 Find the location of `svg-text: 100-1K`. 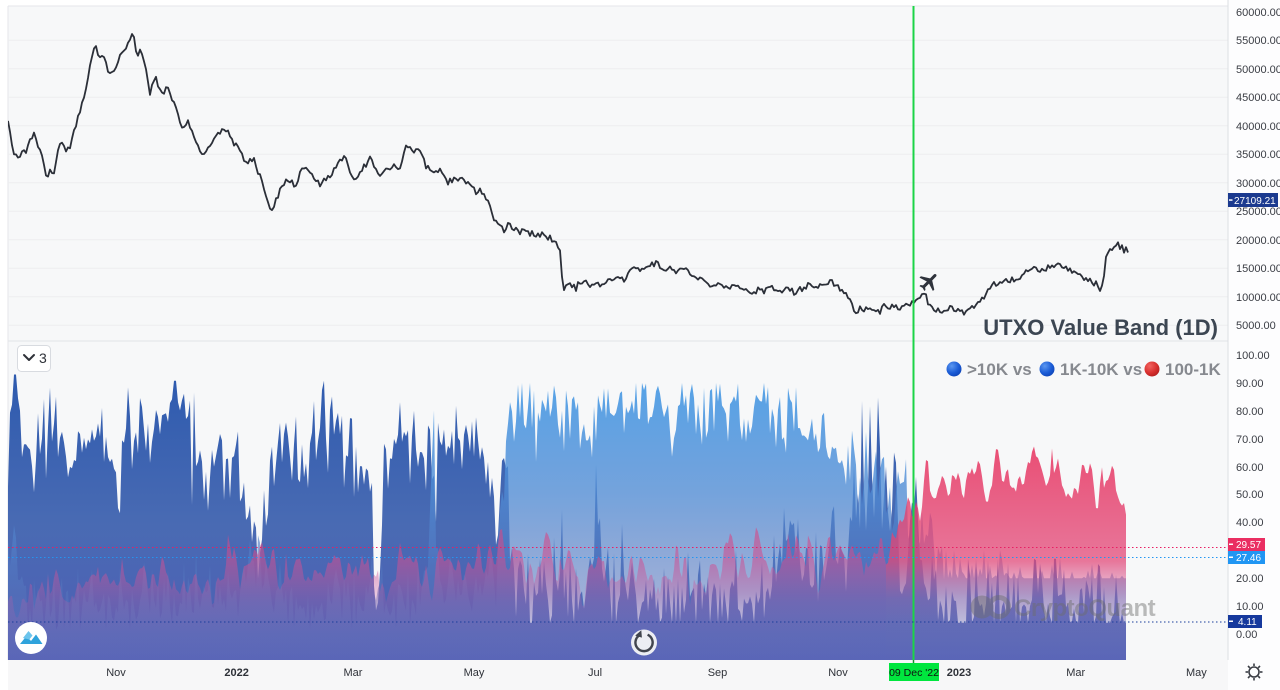

svg-text: 100-1K is located at coordinates (1193, 369).